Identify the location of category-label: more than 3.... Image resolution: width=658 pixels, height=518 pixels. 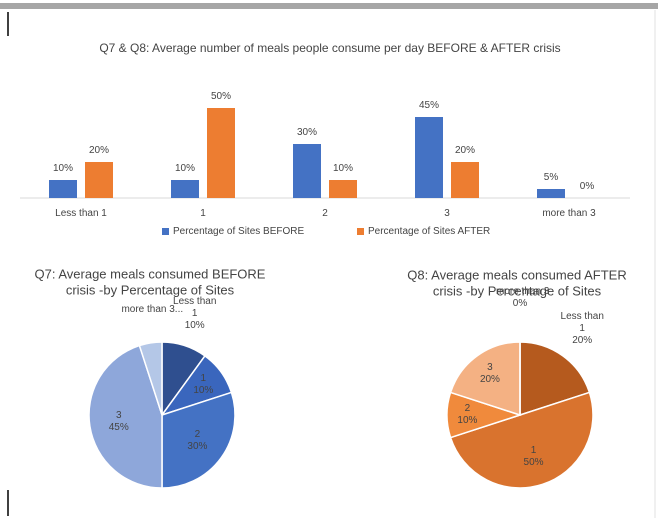
(152, 310).